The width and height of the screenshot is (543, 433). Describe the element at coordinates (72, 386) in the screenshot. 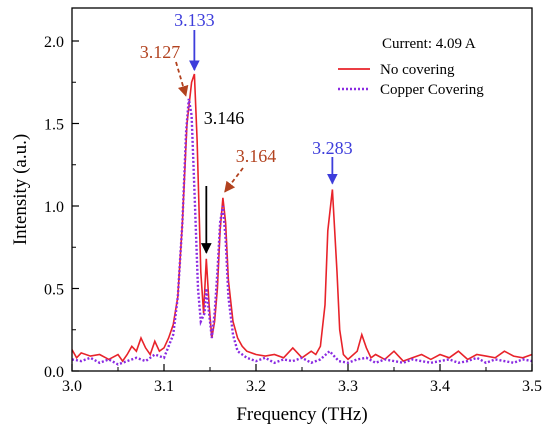

I see `x-tick-label: 3.0` at that location.